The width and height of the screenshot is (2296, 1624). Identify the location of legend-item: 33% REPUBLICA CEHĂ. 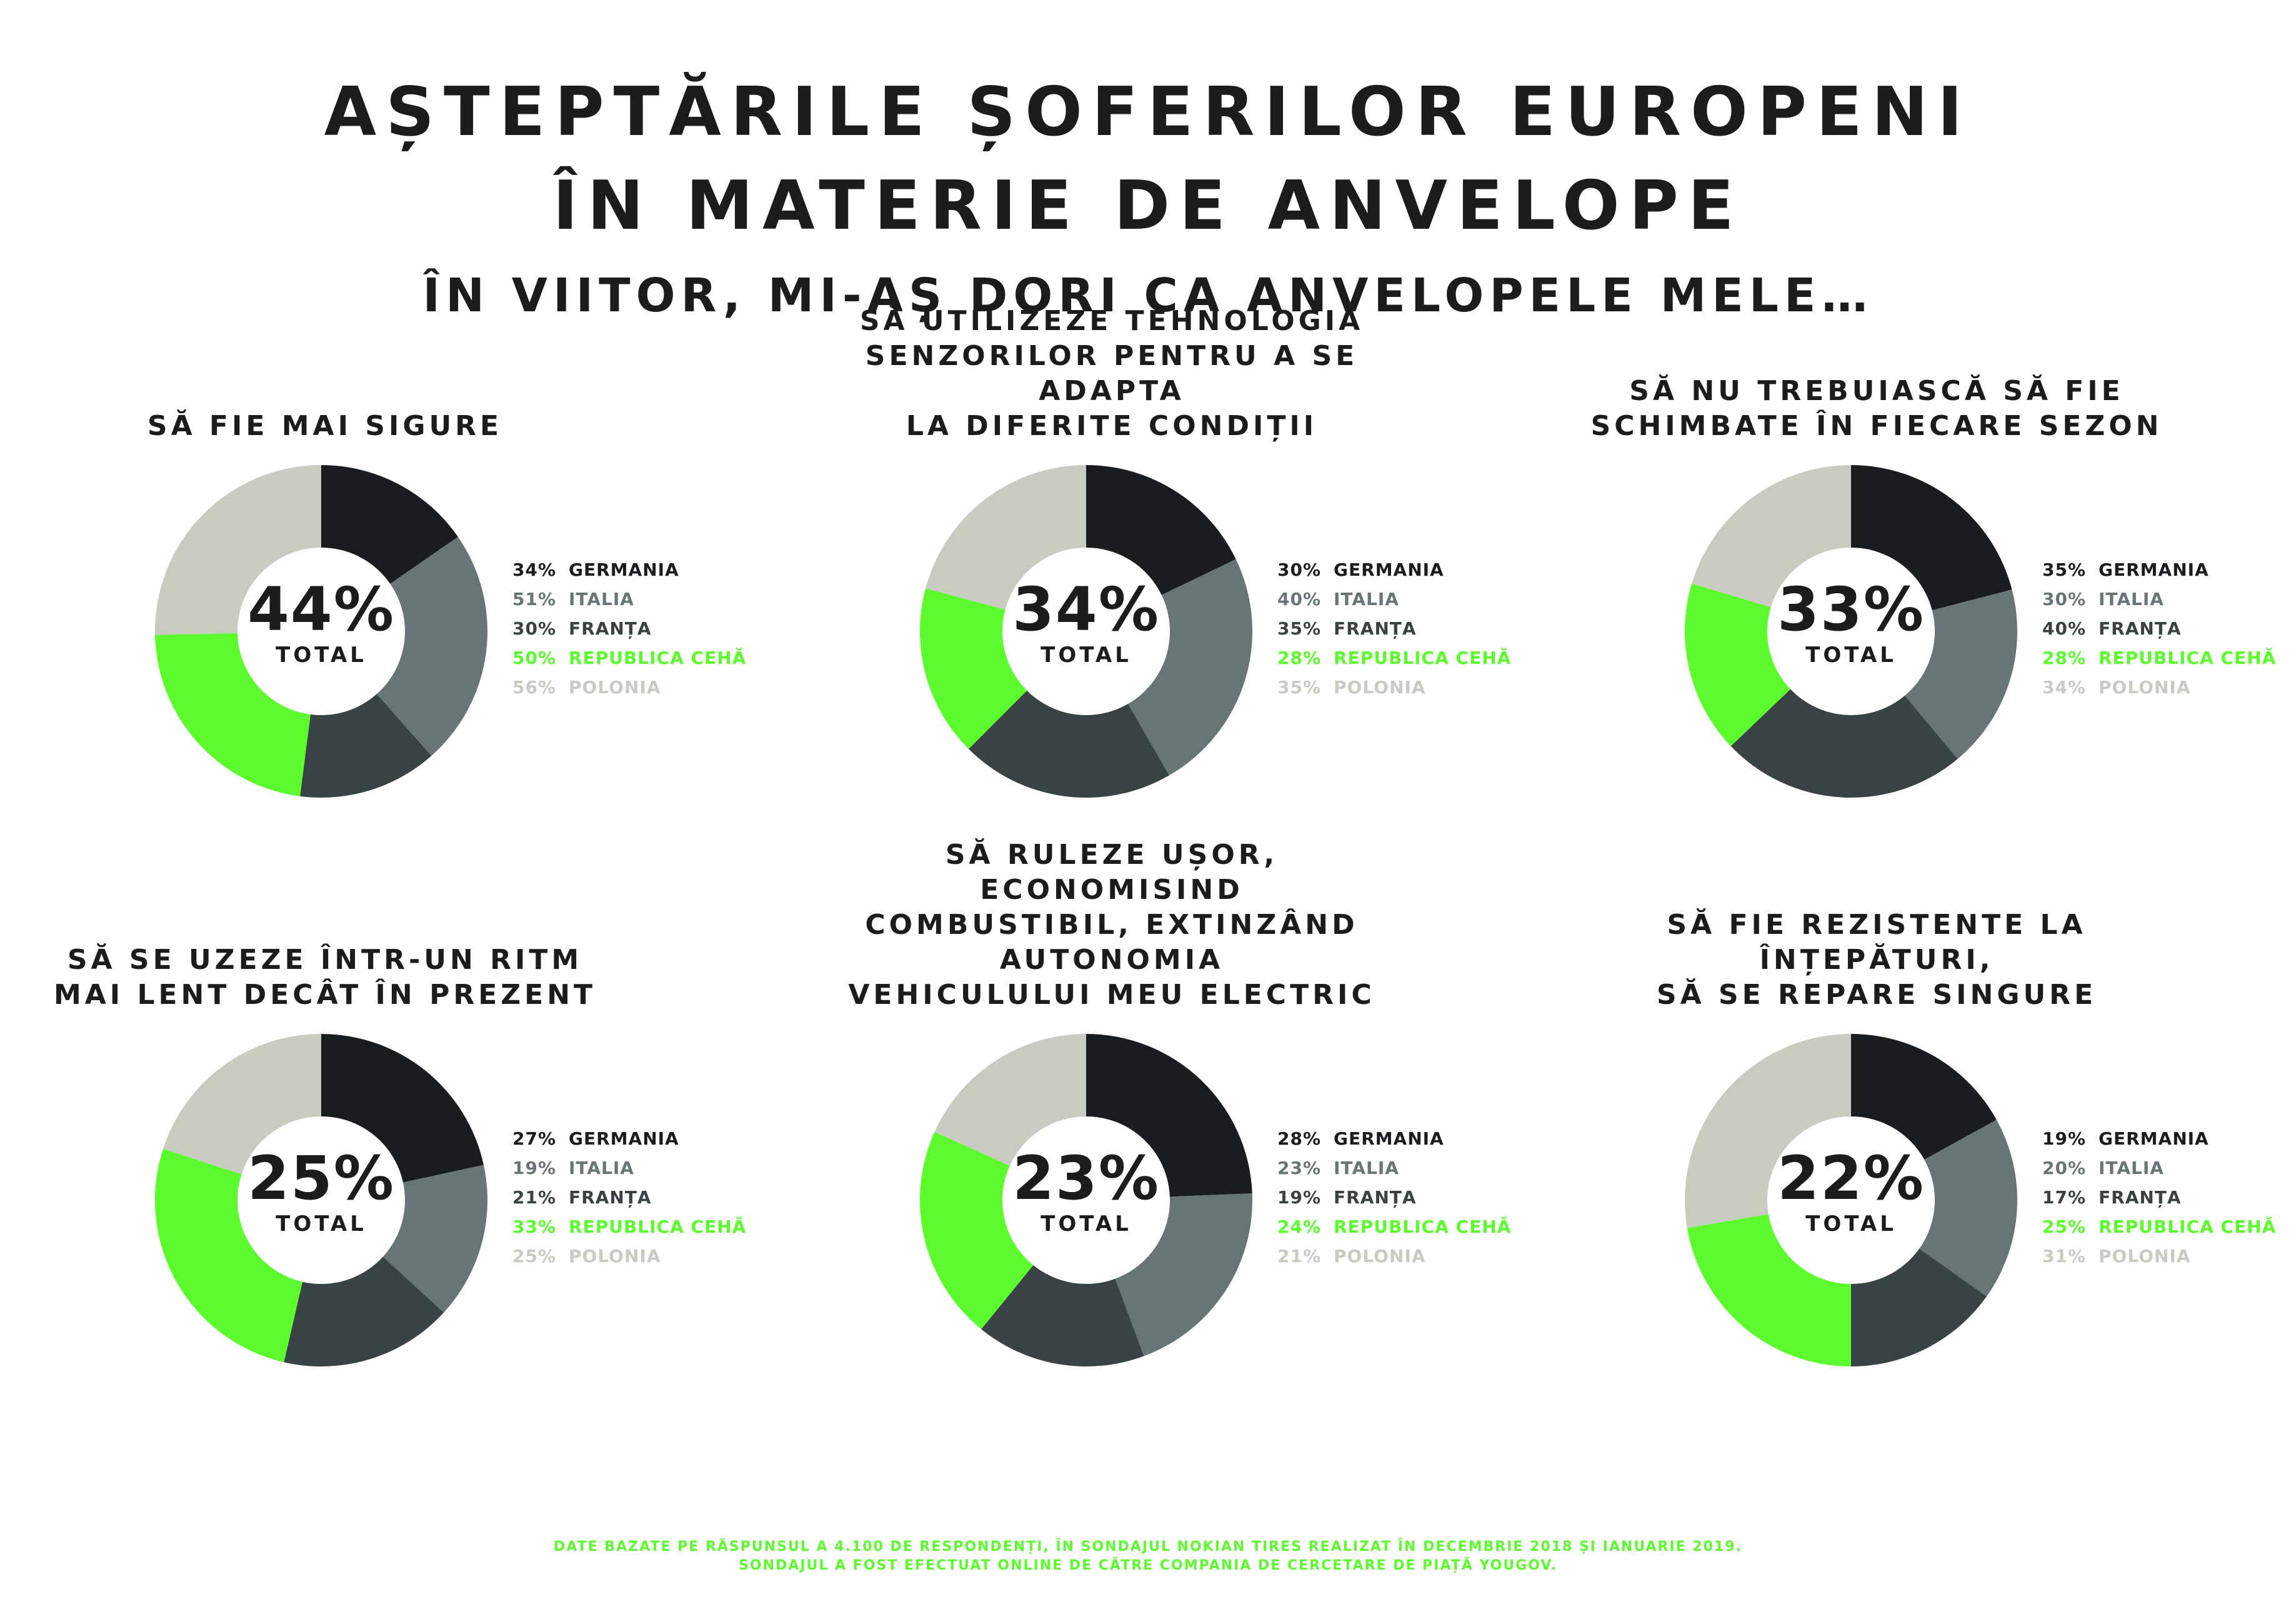
(637, 1226).